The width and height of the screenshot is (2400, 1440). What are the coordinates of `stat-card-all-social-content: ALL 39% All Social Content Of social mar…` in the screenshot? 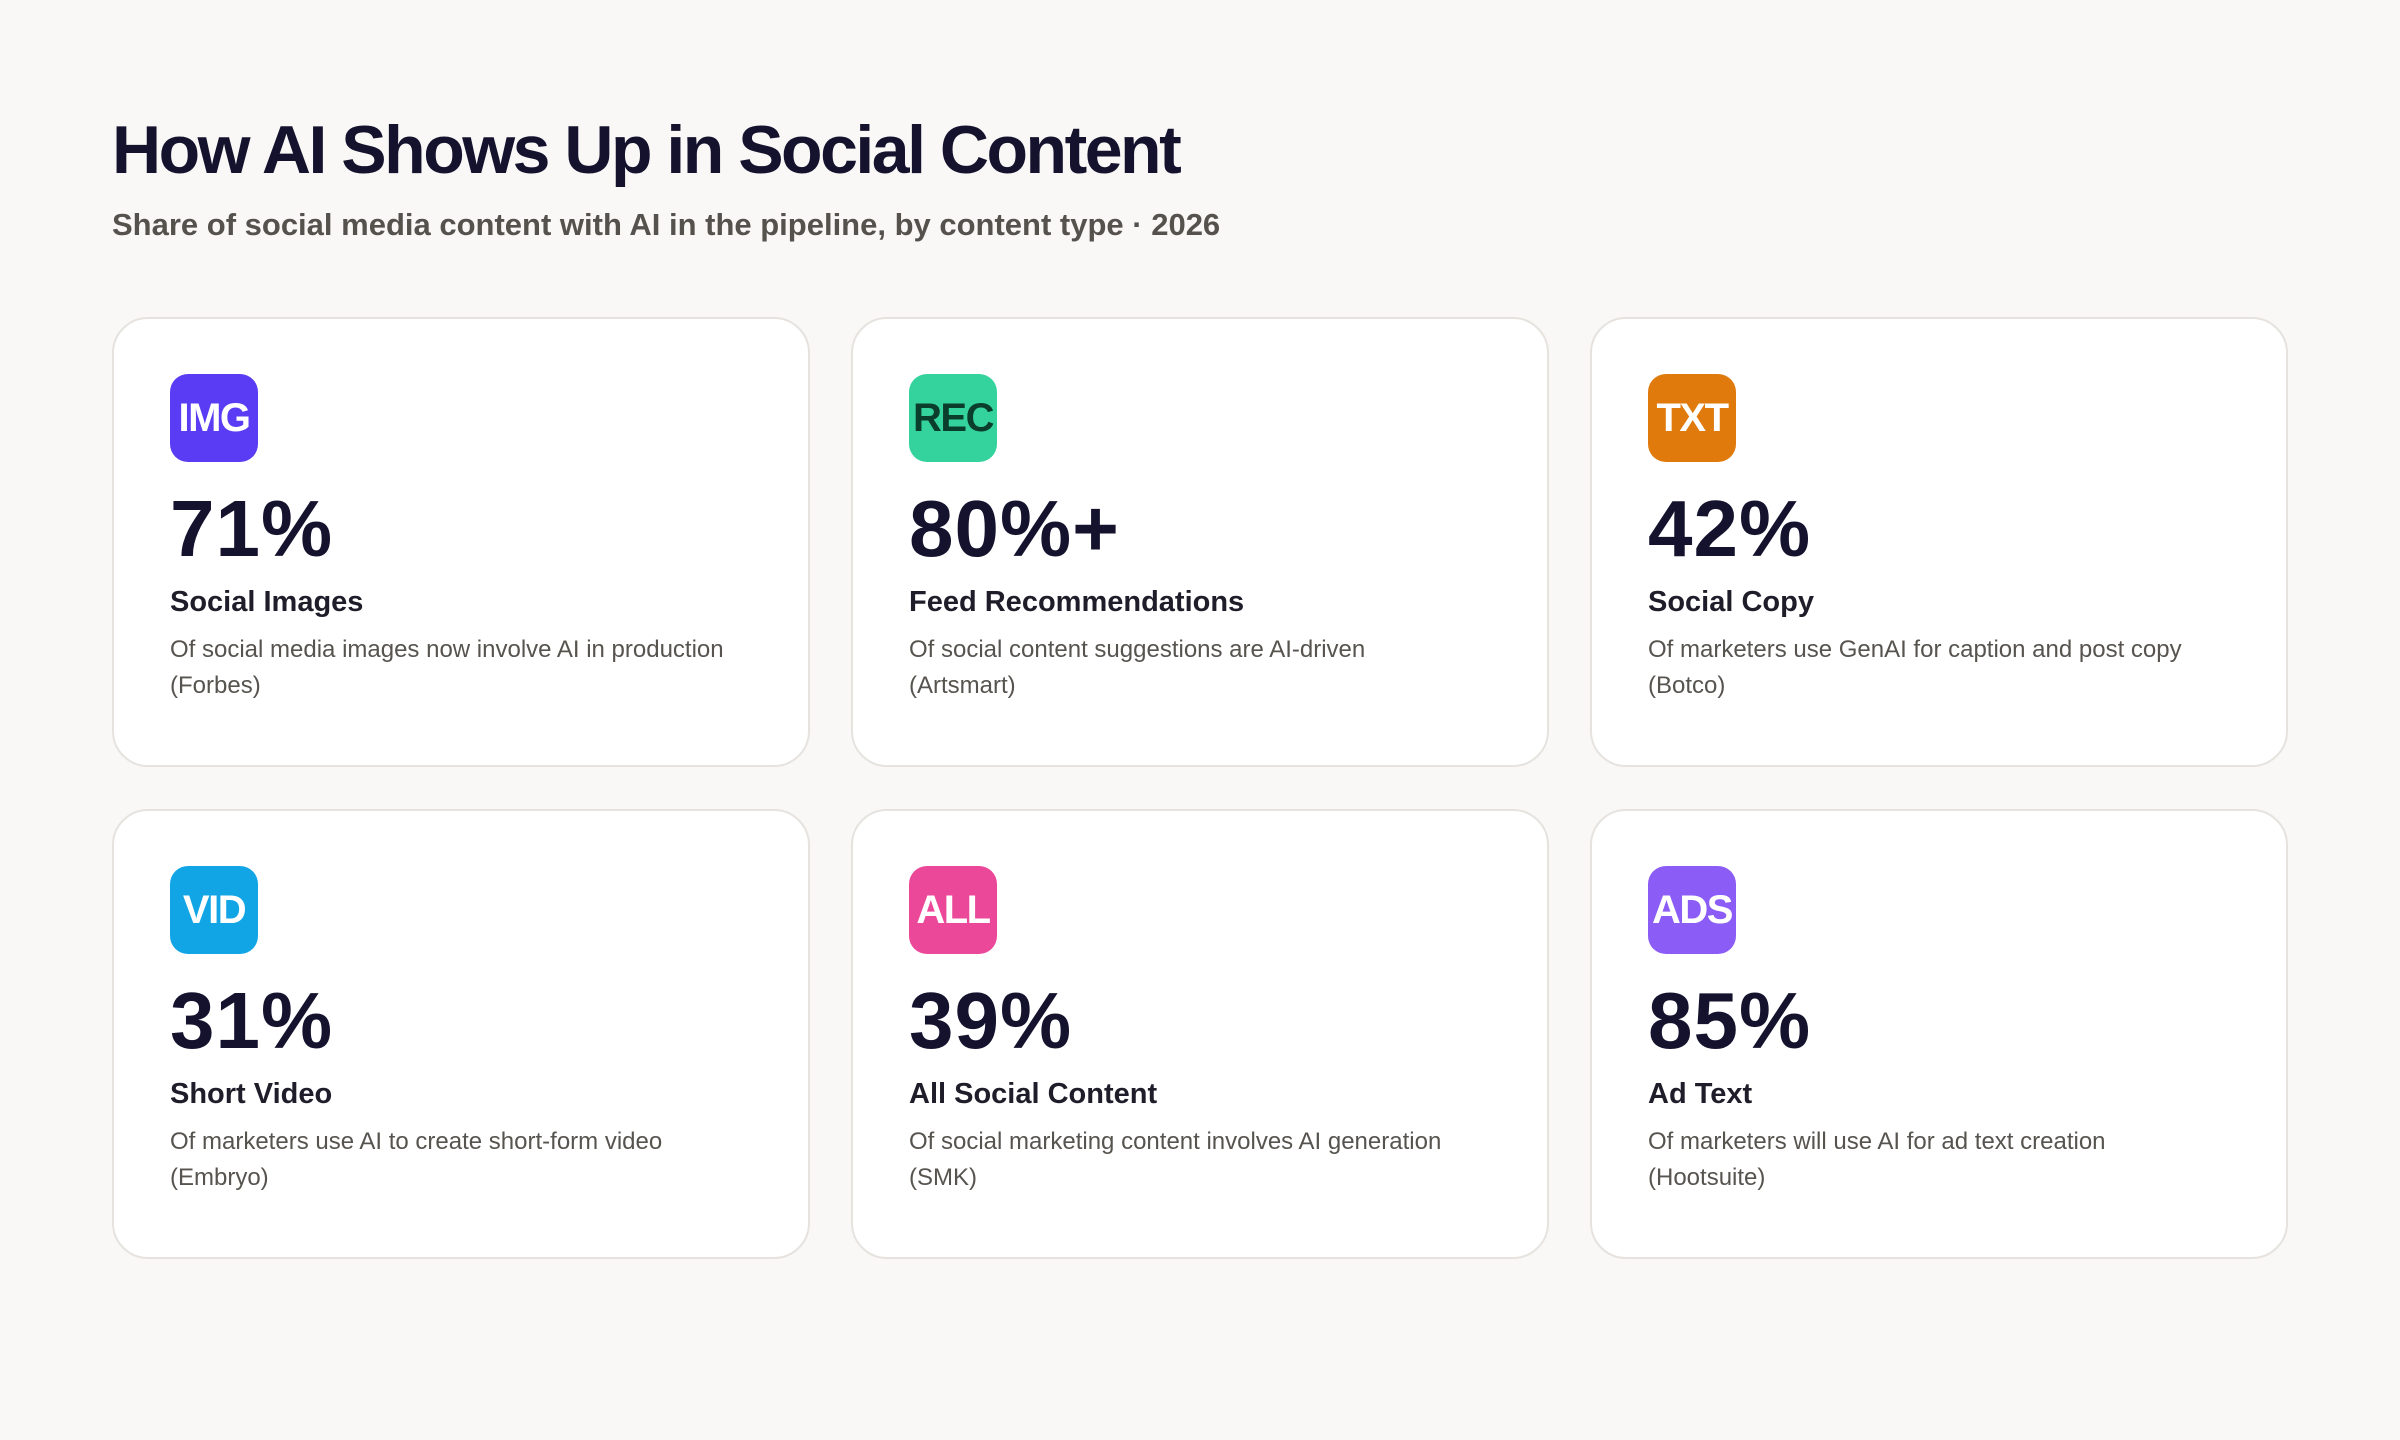 It's located at (1200, 1034).